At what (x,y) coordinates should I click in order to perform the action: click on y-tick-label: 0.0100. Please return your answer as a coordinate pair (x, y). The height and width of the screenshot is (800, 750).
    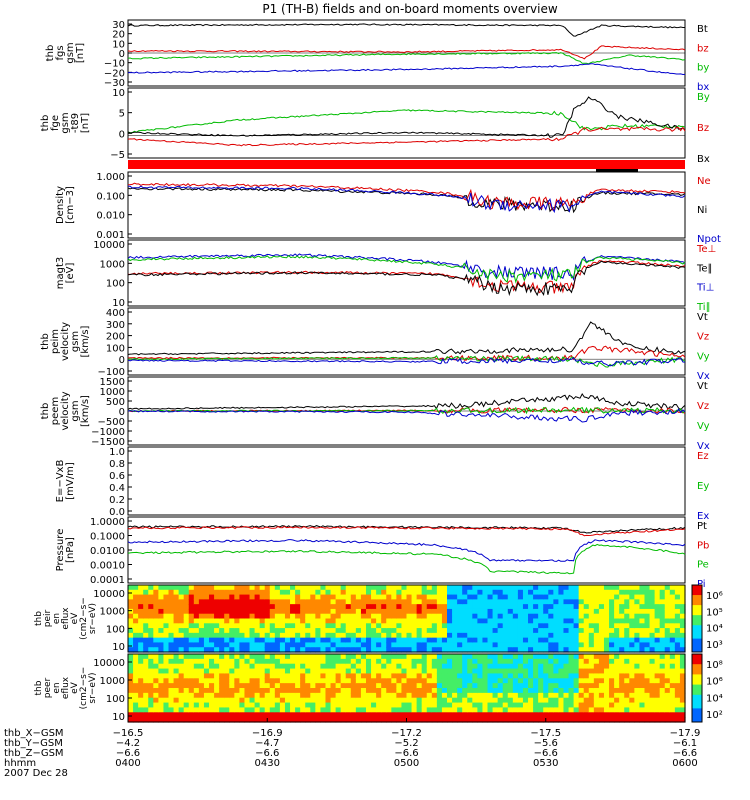
    Looking at the image, I should click on (107, 551).